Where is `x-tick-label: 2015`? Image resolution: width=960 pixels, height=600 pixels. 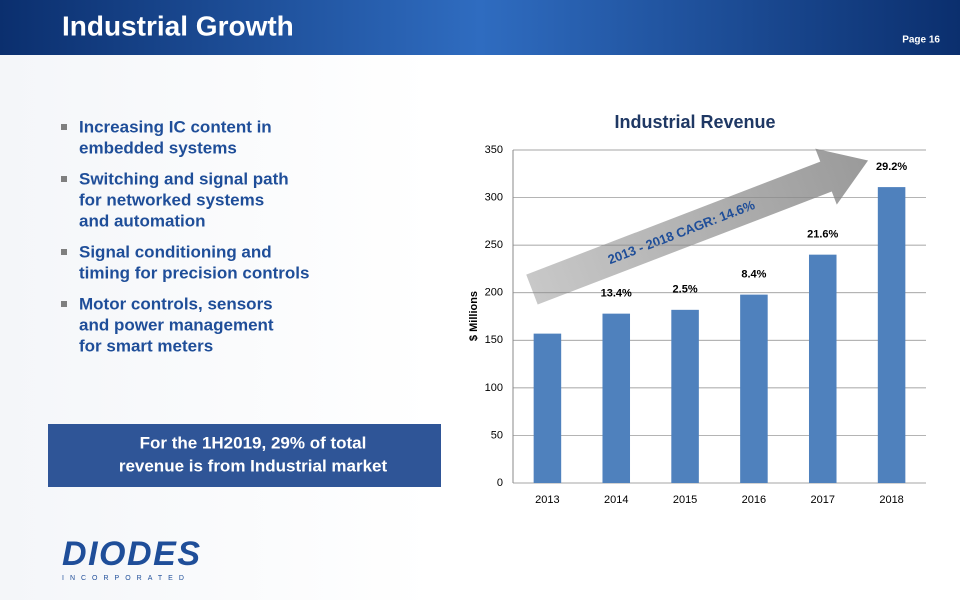 x-tick-label: 2015 is located at coordinates (685, 500).